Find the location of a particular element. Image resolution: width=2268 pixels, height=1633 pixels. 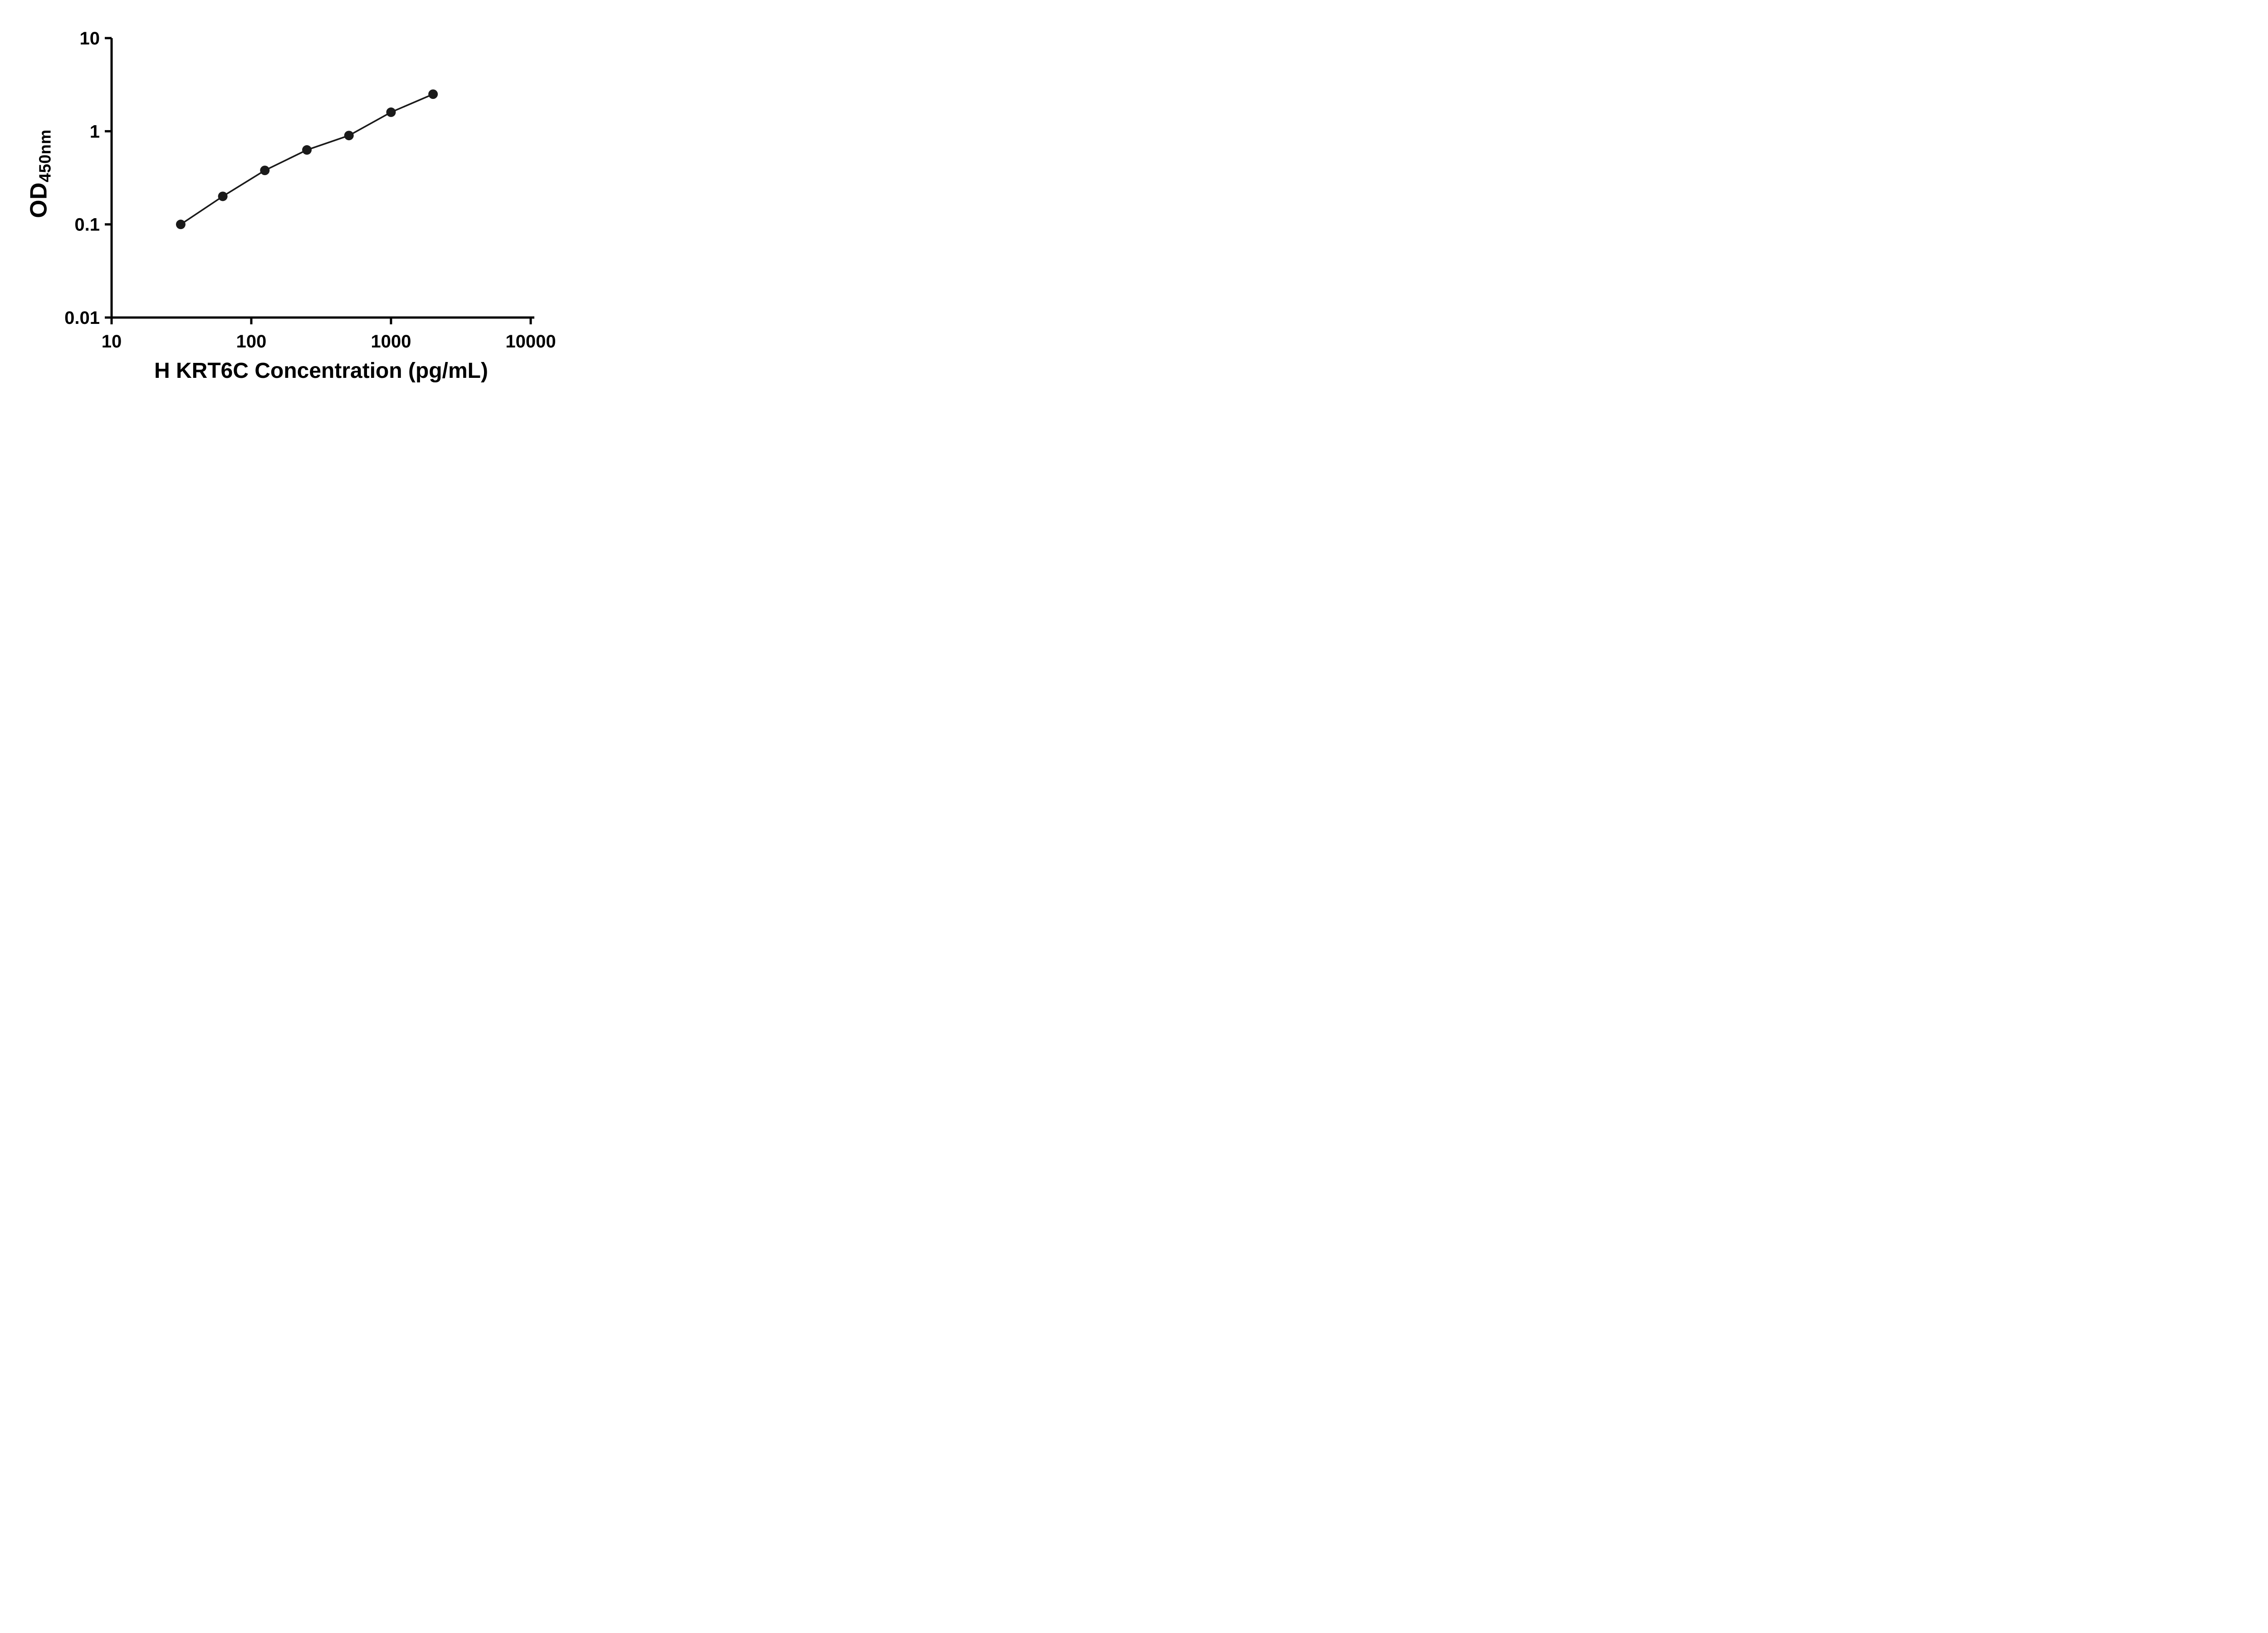

x-axis-title: H KRT6C Concentration (pg/mL) is located at coordinates (321, 371).